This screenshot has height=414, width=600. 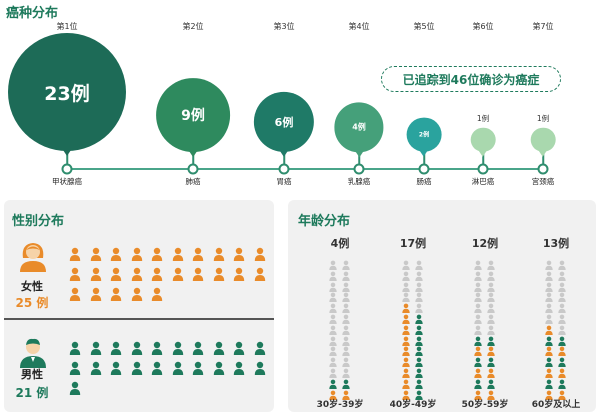 I want to click on case-bubble: 4例, so click(x=359, y=127).